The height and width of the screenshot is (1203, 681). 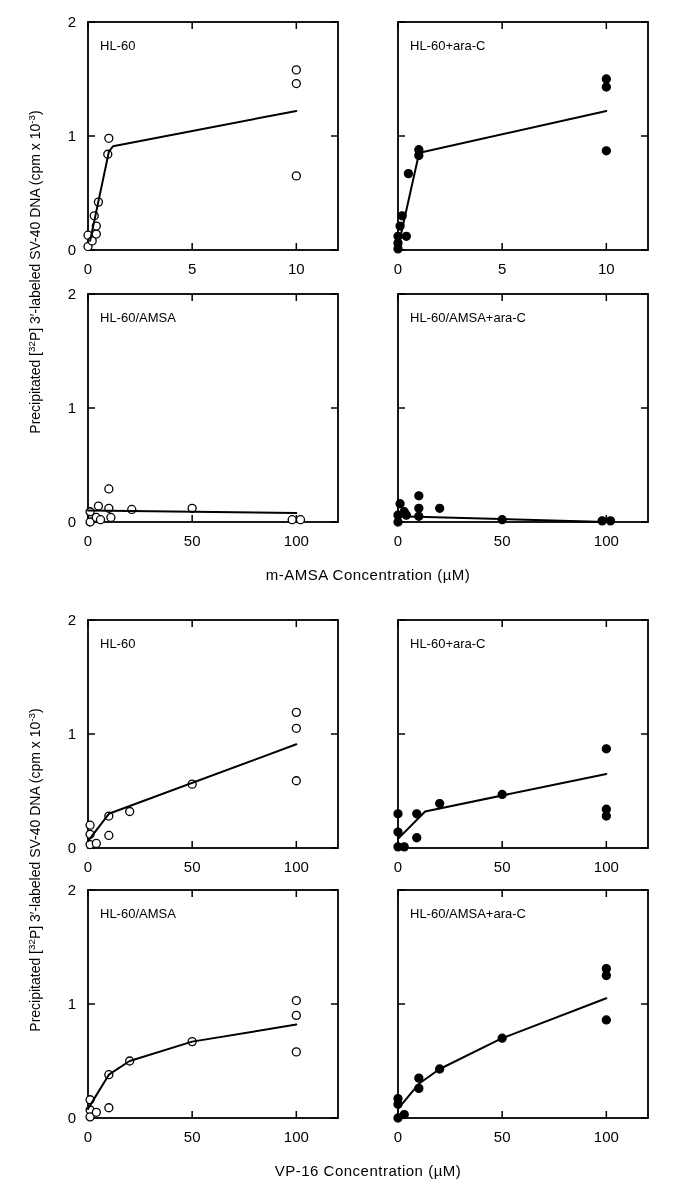 What do you see at coordinates (368, 574) in the screenshot?
I see `x-axis-title: m-AMSA Concentration (µM)` at bounding box center [368, 574].